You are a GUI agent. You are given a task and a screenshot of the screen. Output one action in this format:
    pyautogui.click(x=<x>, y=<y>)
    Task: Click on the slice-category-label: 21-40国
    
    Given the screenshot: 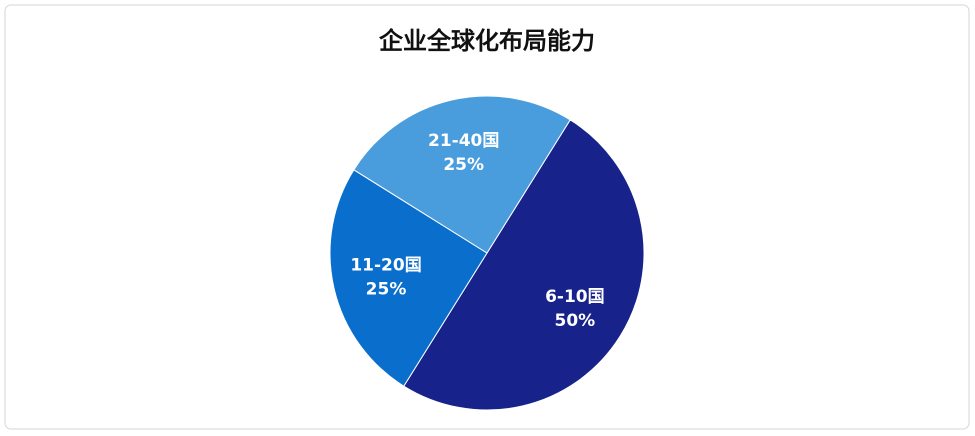 What is the action you would take?
    pyautogui.click(x=463, y=141)
    